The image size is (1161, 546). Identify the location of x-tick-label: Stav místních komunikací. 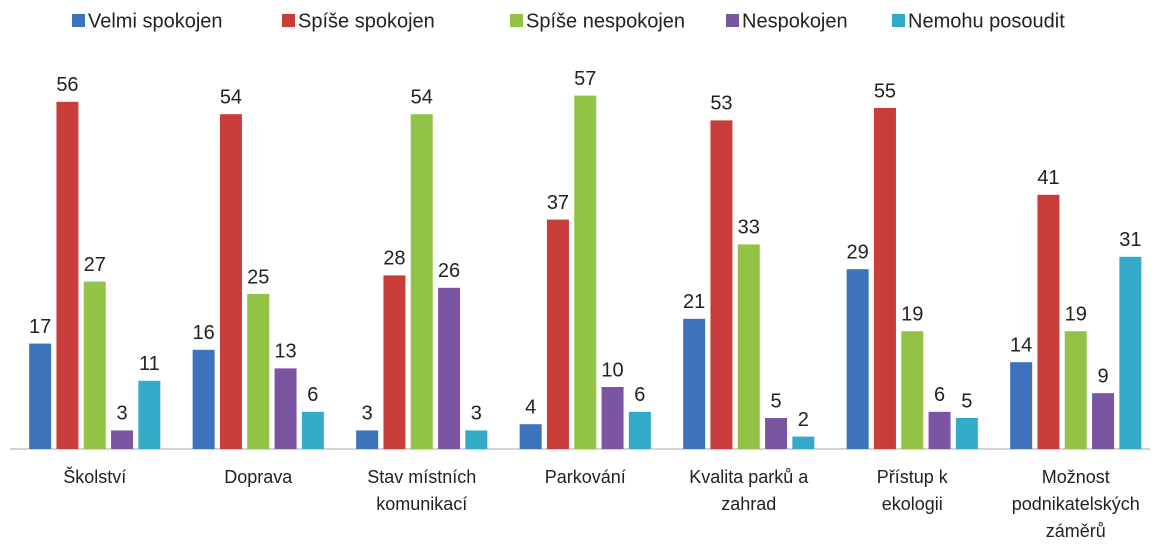
(421, 490).